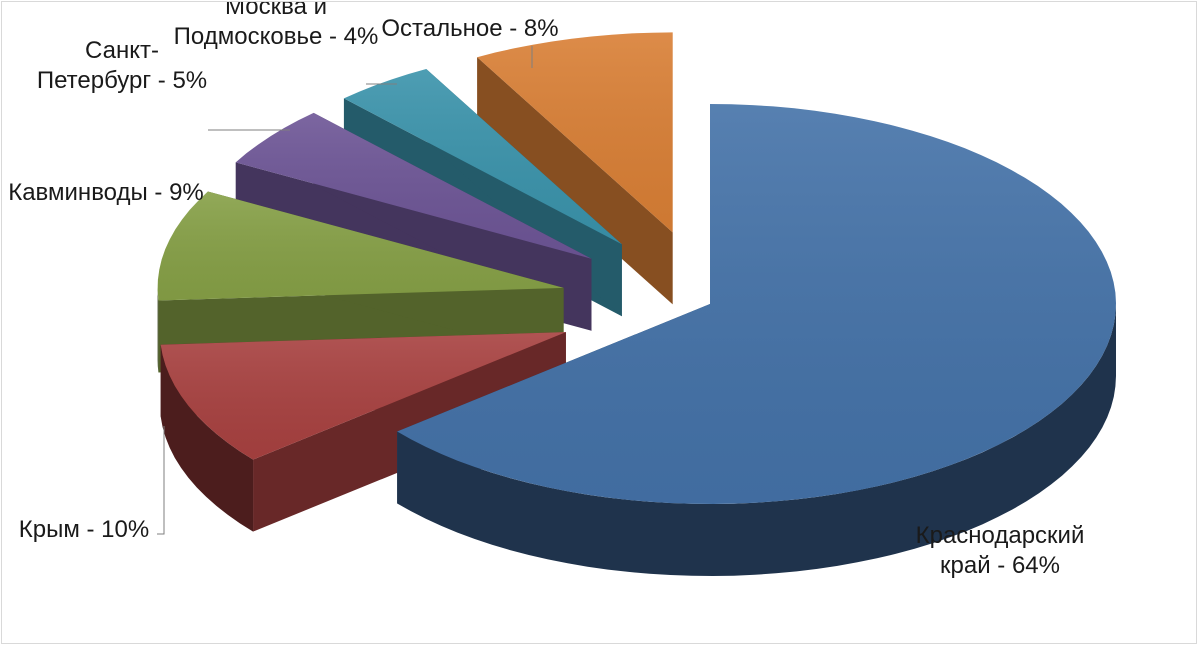 The height and width of the screenshot is (647, 1200). What do you see at coordinates (469, 28) in the screenshot?
I see `data-label-остальное: Остальное - 8%` at bounding box center [469, 28].